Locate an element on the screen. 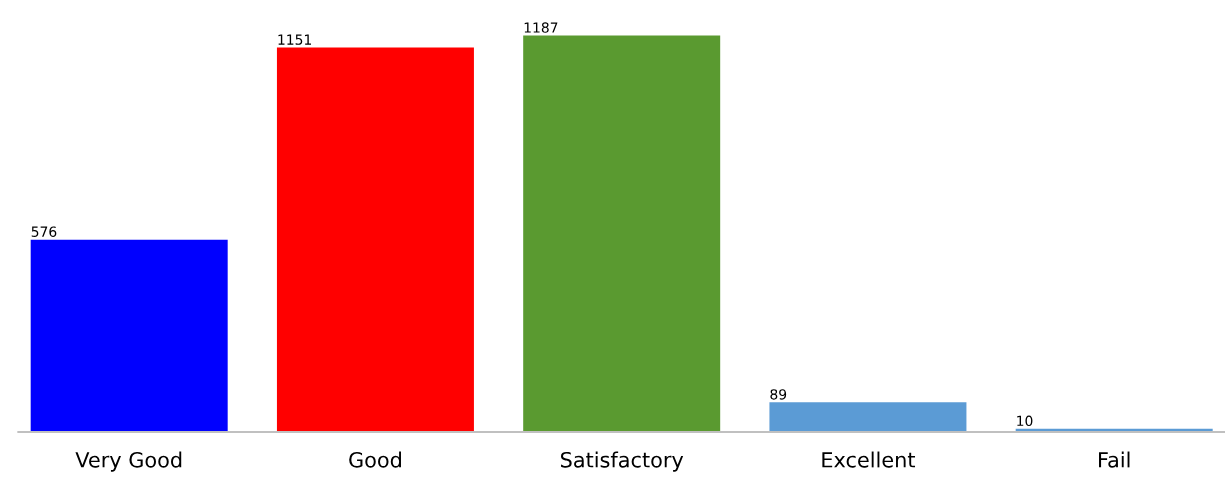 The image size is (1225, 491). x-tick-label: Fail is located at coordinates (1114, 459).